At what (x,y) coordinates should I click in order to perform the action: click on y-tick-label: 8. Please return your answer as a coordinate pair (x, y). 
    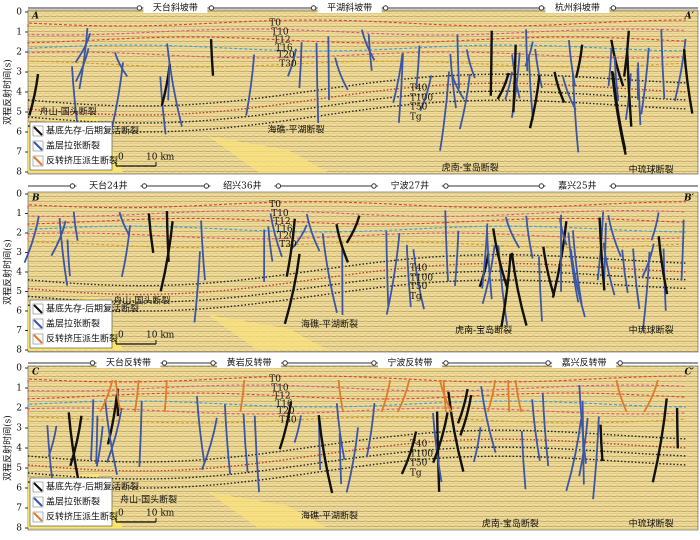
    Looking at the image, I should click on (19, 173).